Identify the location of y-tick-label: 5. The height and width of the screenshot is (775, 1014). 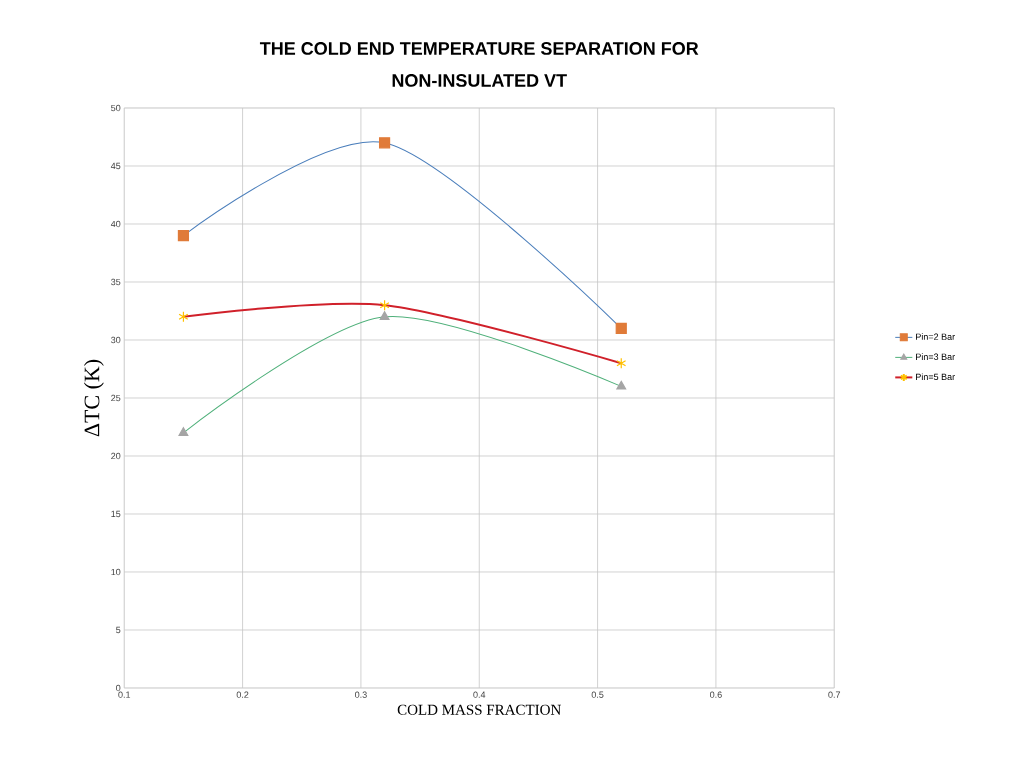
(118, 630).